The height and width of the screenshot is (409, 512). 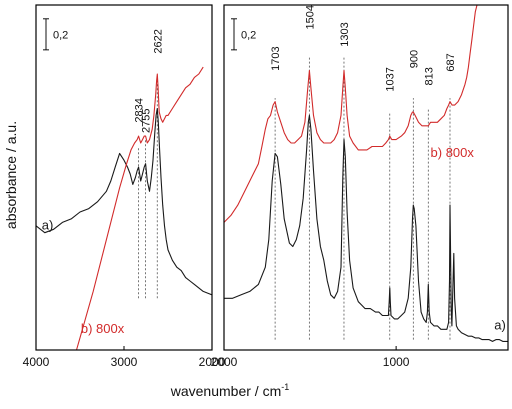 I want to click on right-scale-bar-label: 0,2, so click(x=248, y=35).